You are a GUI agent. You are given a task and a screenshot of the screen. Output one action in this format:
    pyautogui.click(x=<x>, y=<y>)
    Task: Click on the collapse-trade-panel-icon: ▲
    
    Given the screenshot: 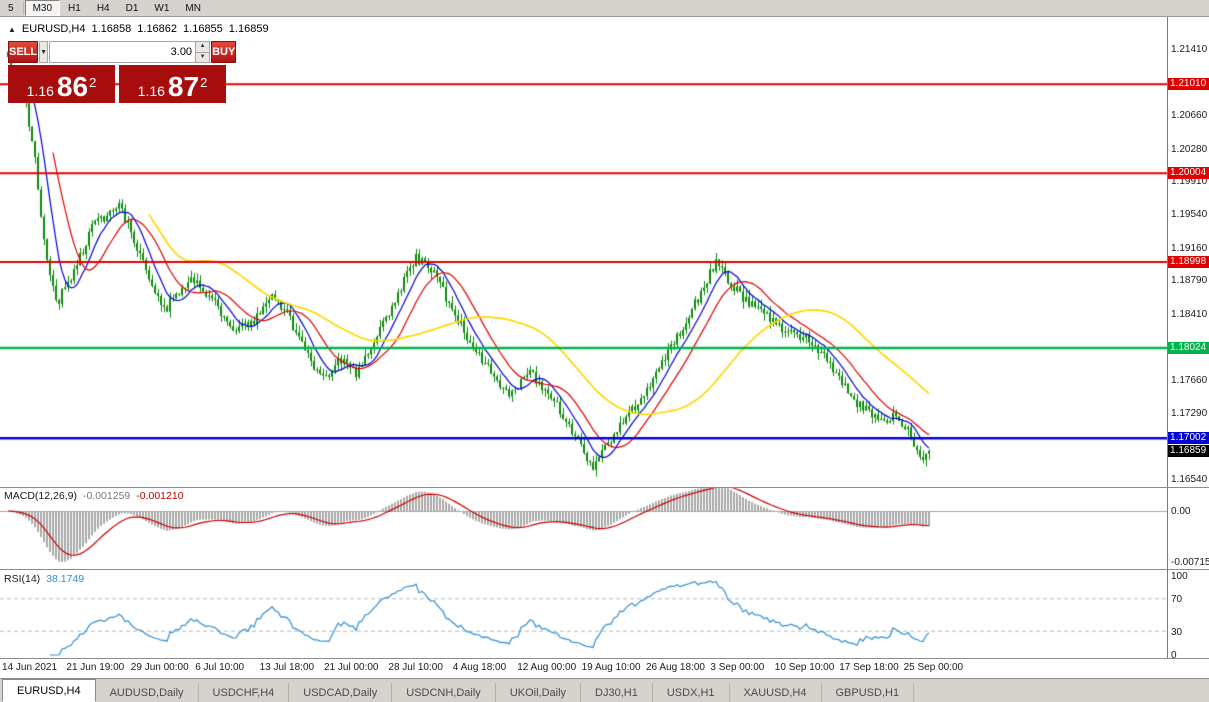 What is the action you would take?
    pyautogui.click(x=12, y=29)
    